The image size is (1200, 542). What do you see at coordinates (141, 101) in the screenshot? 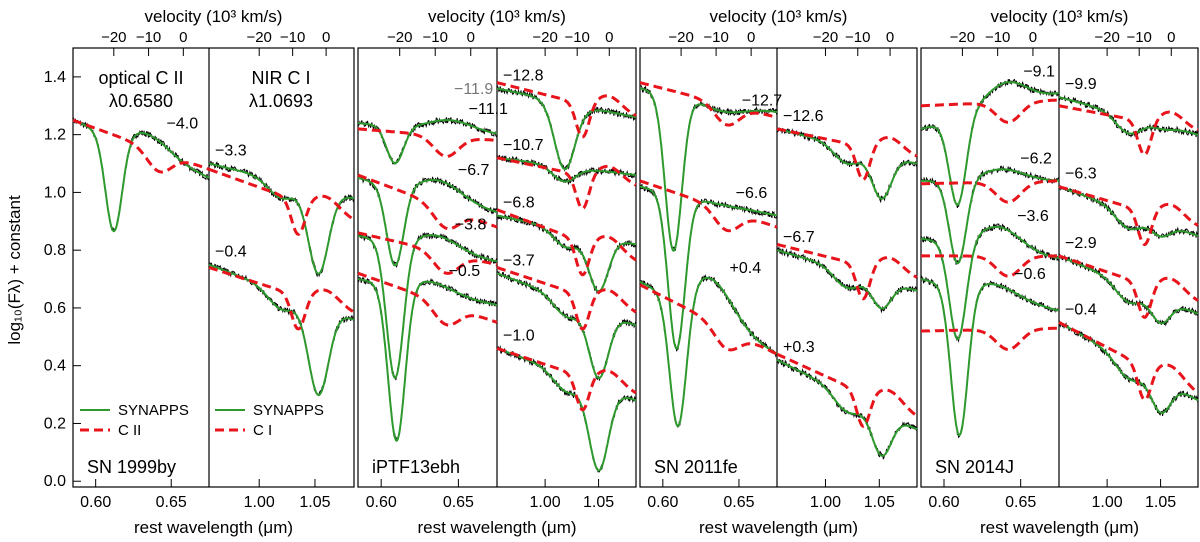
I see `feature-label: λ0.6580` at bounding box center [141, 101].